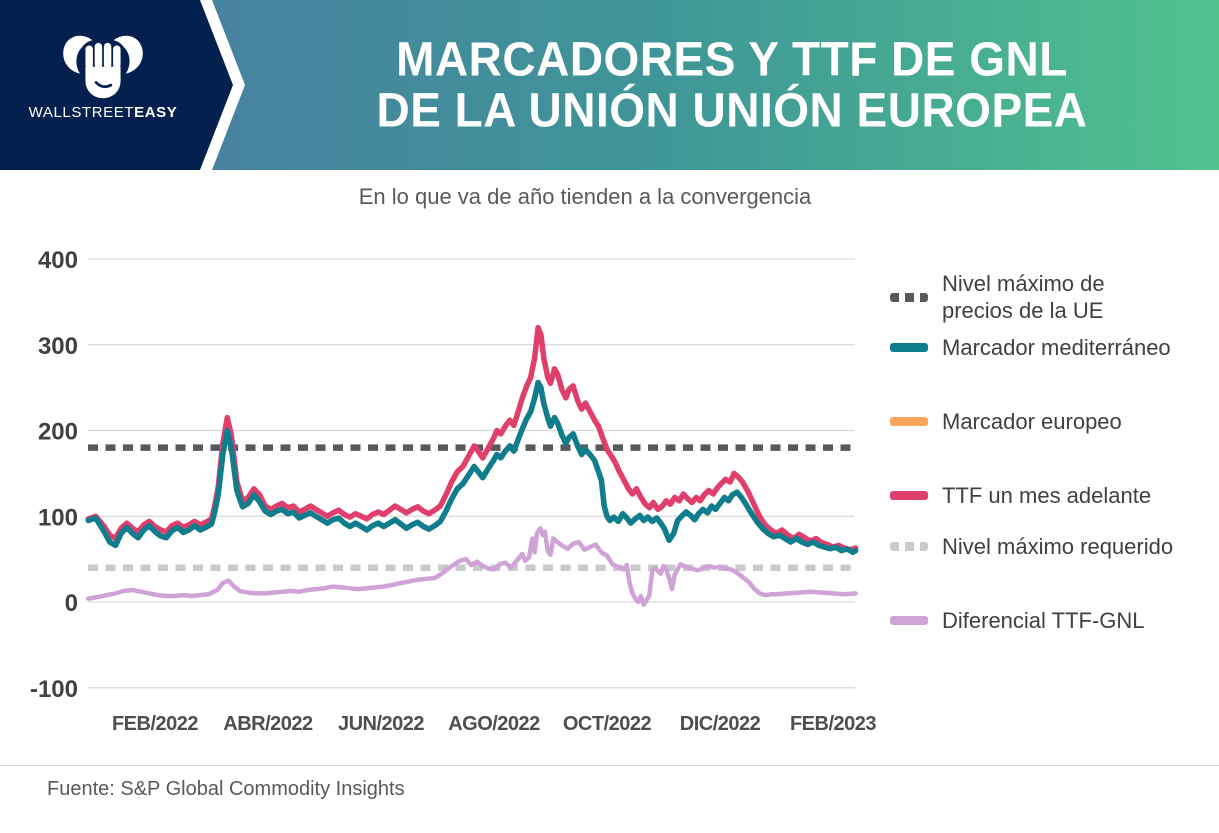  What do you see at coordinates (1043, 620) in the screenshot?
I see `legend-label: Diferencial TTF-GNL` at bounding box center [1043, 620].